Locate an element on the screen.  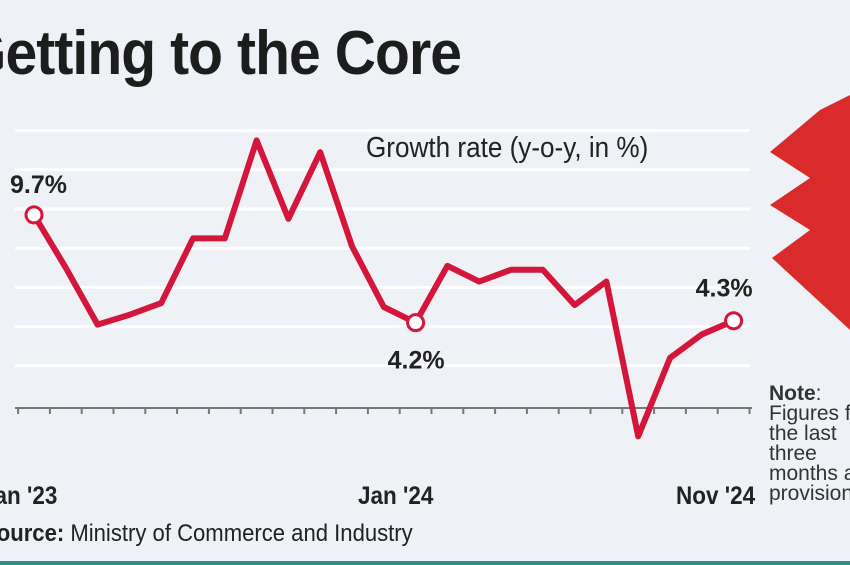
bottom-accent-bar is located at coordinates (425, 563).